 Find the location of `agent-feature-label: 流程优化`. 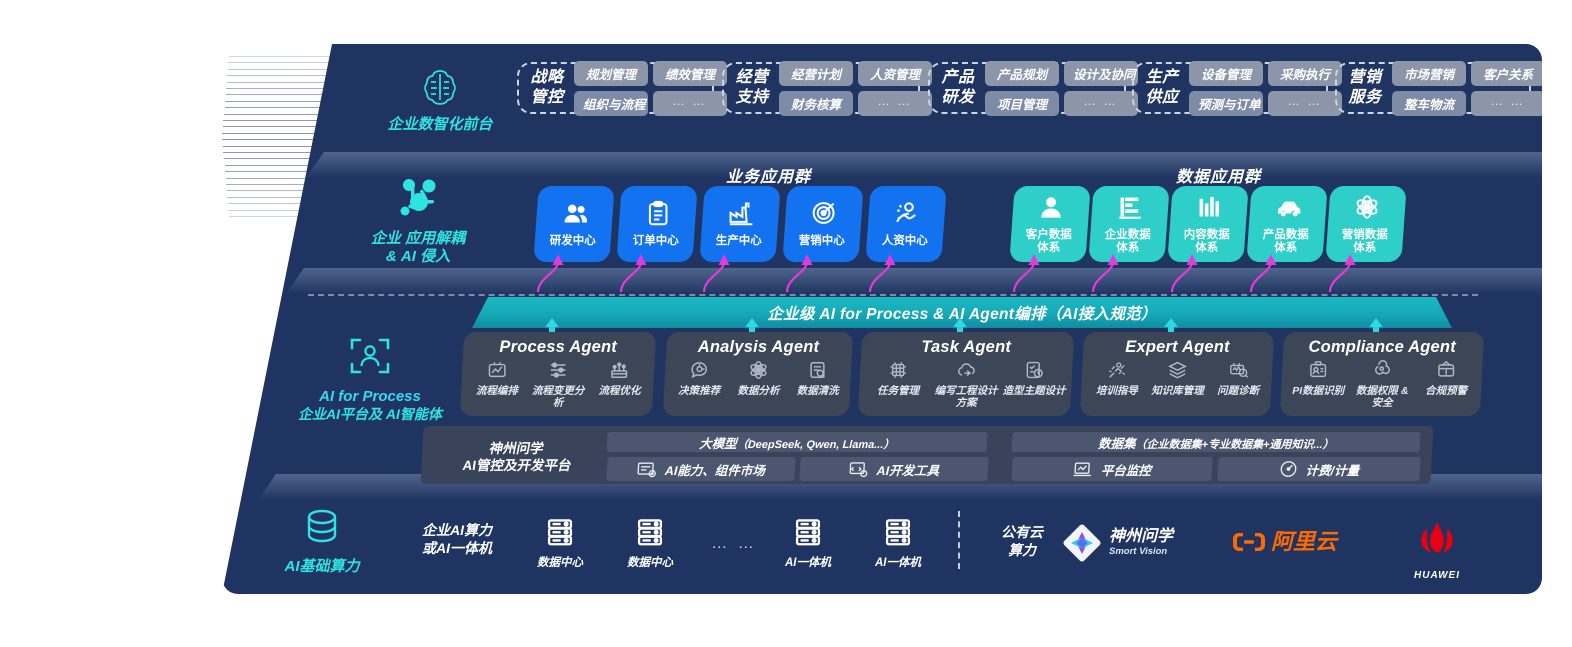

agent-feature-label: 流程优化 is located at coordinates (619, 391).